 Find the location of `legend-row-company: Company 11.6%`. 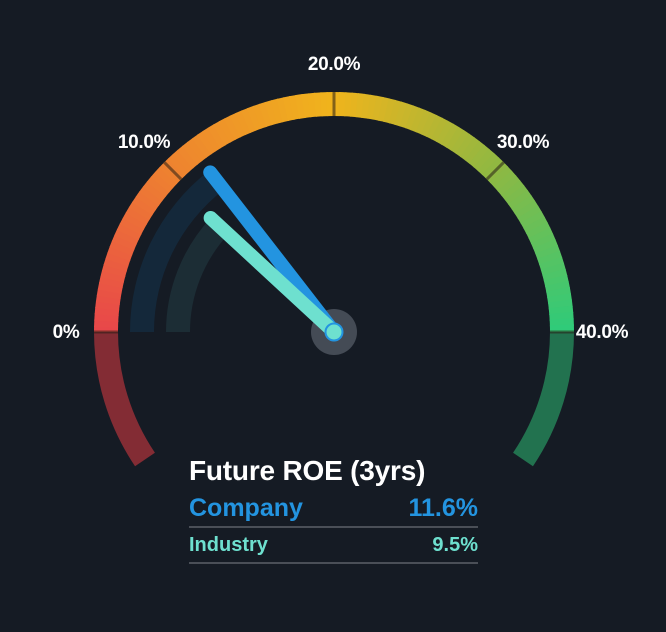

legend-row-company: Company 11.6% is located at coordinates (333, 509).